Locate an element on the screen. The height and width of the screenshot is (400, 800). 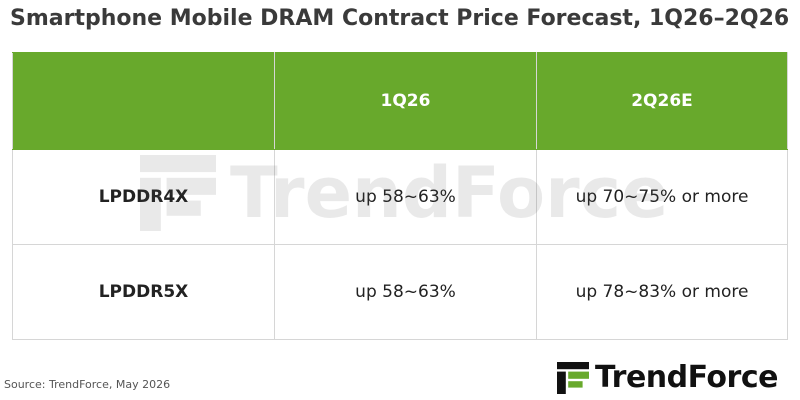
logo: TrendForce is located at coordinates (667, 377).